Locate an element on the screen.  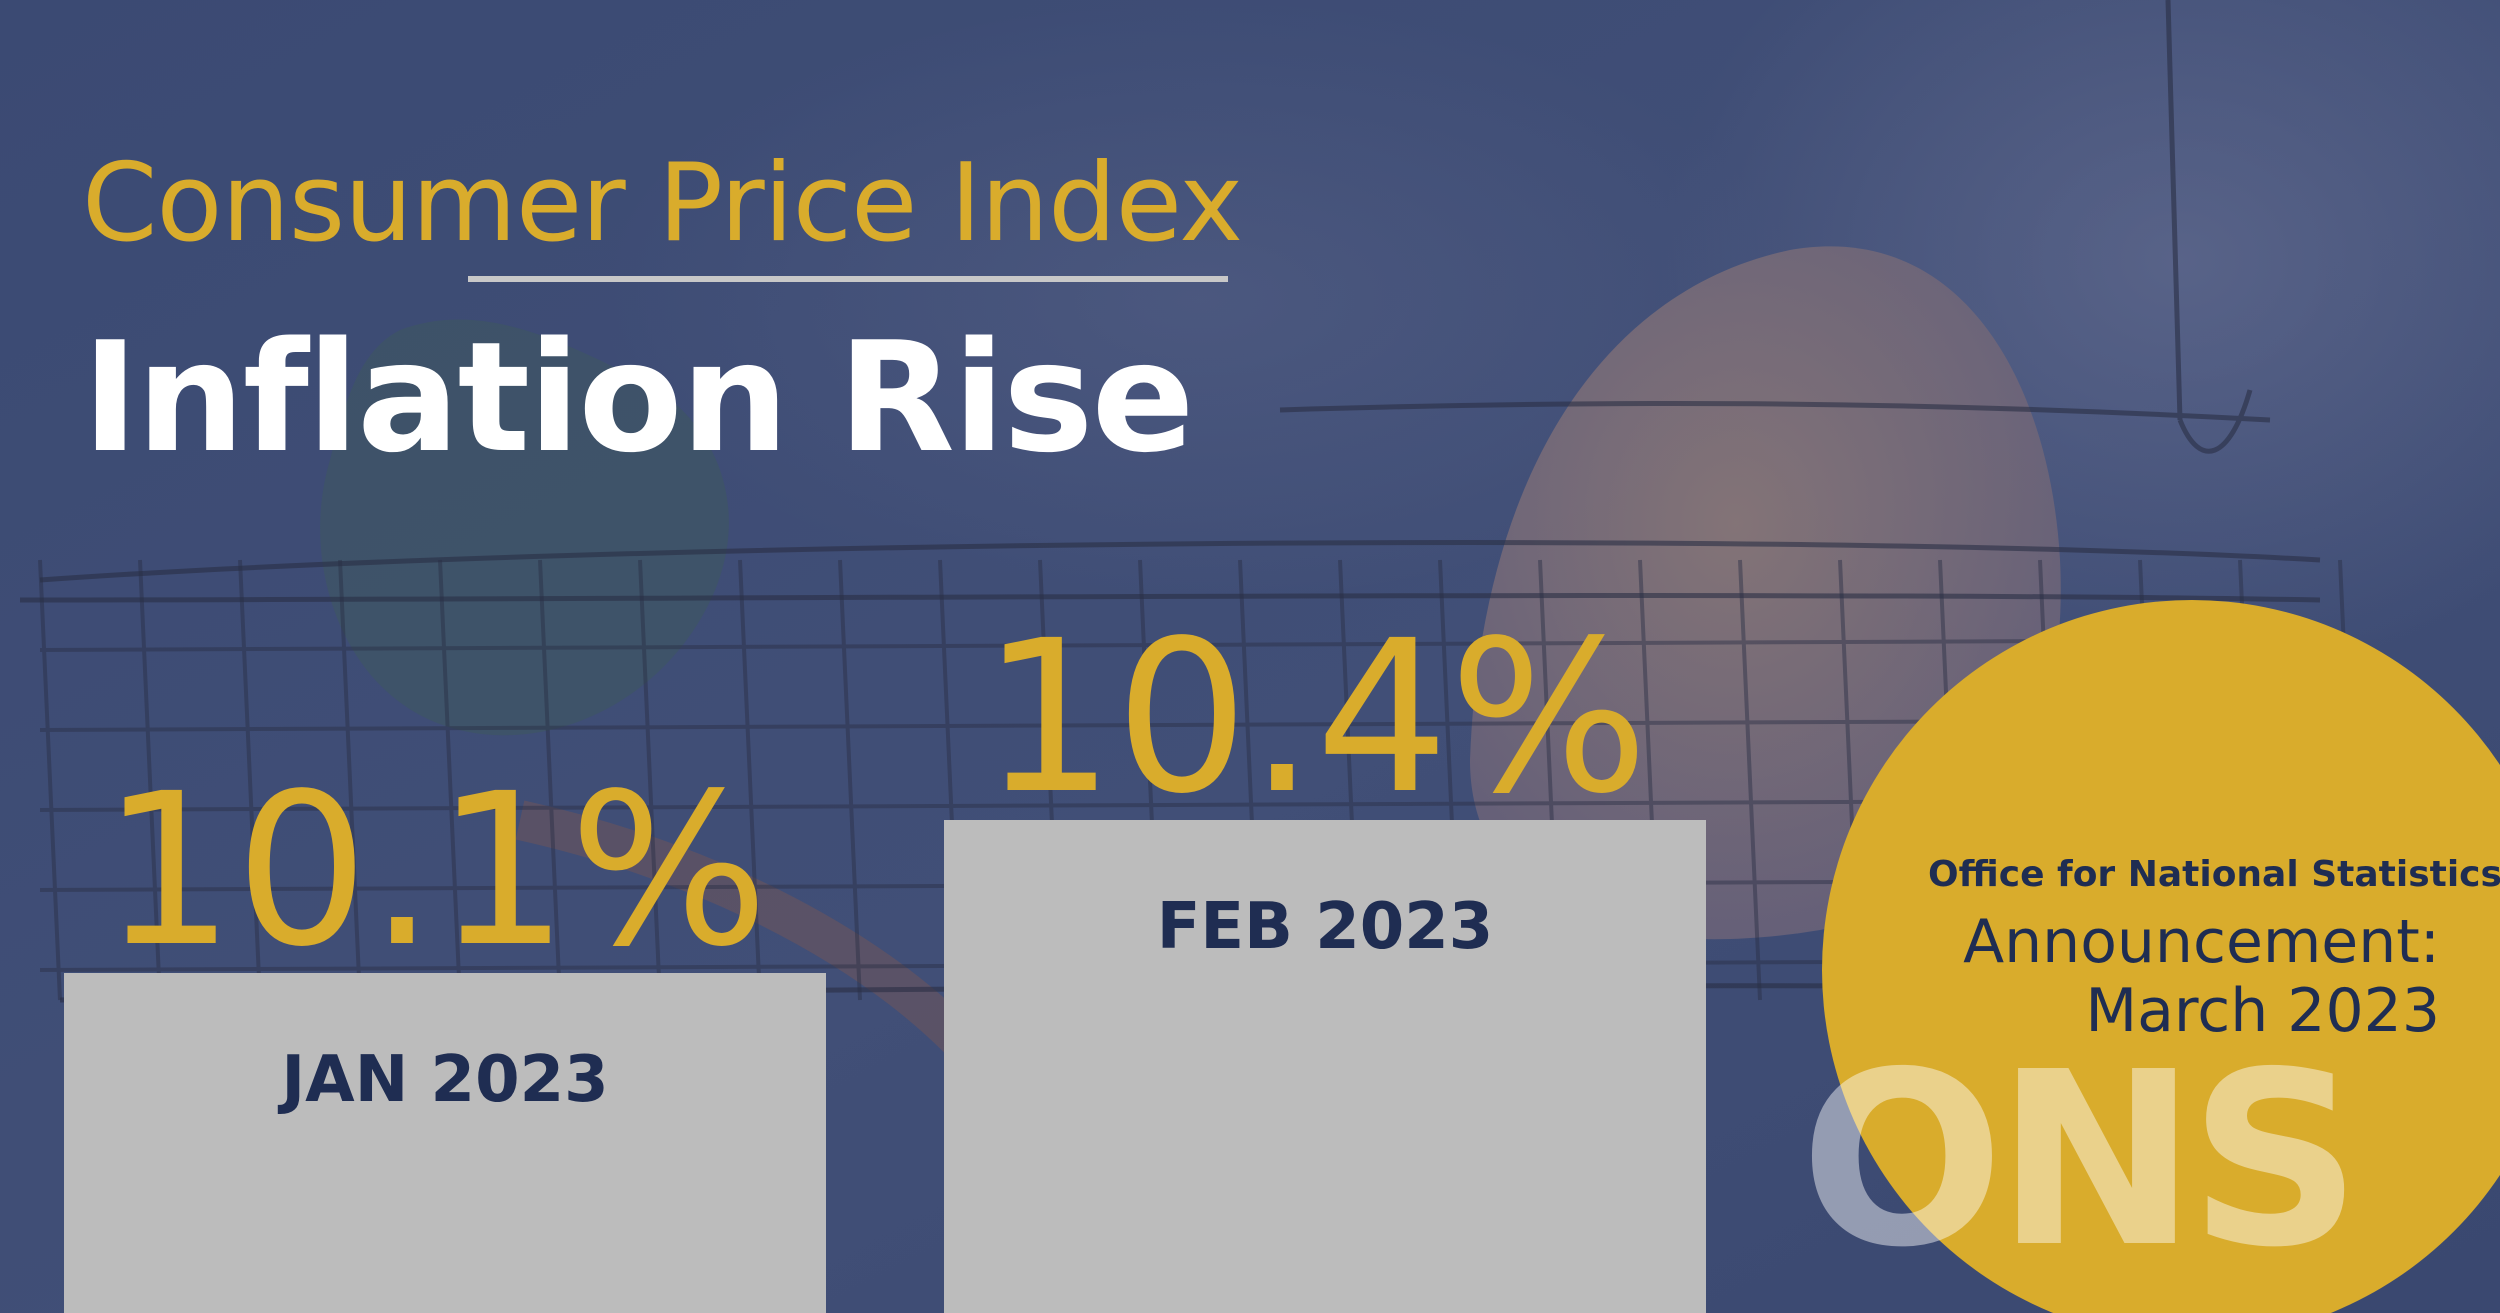
category-label-1: JAN 2023 is located at coordinates (442, 1080).